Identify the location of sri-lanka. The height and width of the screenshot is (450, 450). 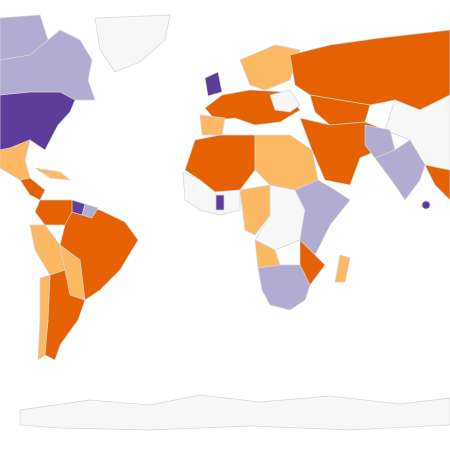
(426, 205).